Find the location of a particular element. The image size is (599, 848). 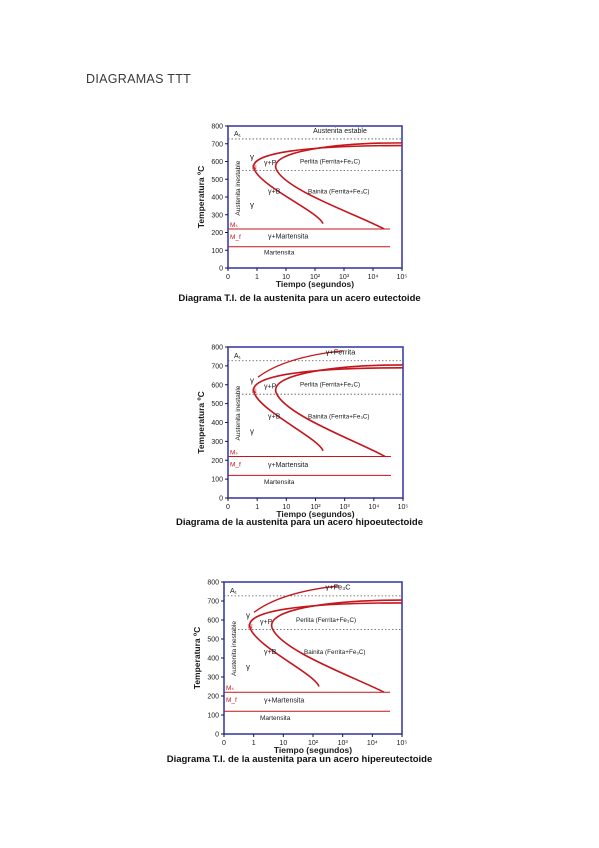

page-title: DIAGRAMAS TTT is located at coordinates (139, 79).